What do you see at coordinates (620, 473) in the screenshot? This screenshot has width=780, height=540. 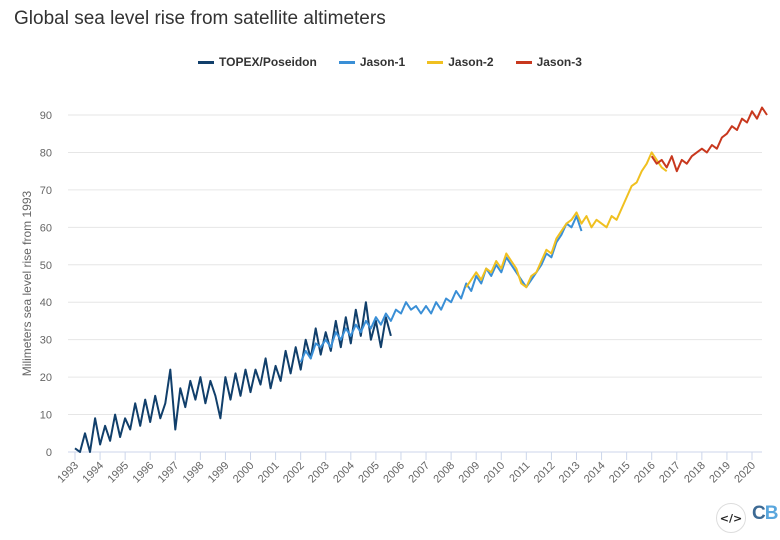 I see `x-tick-label: 2015` at bounding box center [620, 473].